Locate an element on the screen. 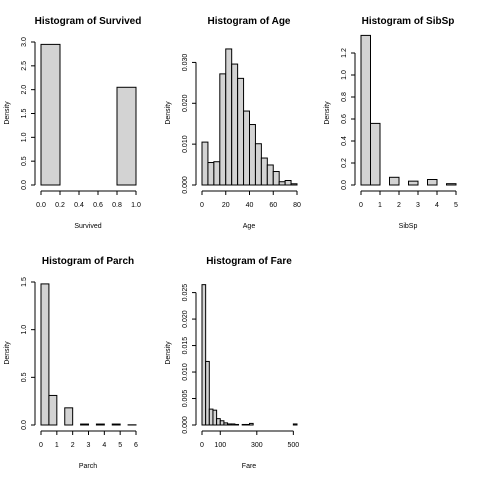  y-tick-label: 0.030 is located at coordinates (185, 63).